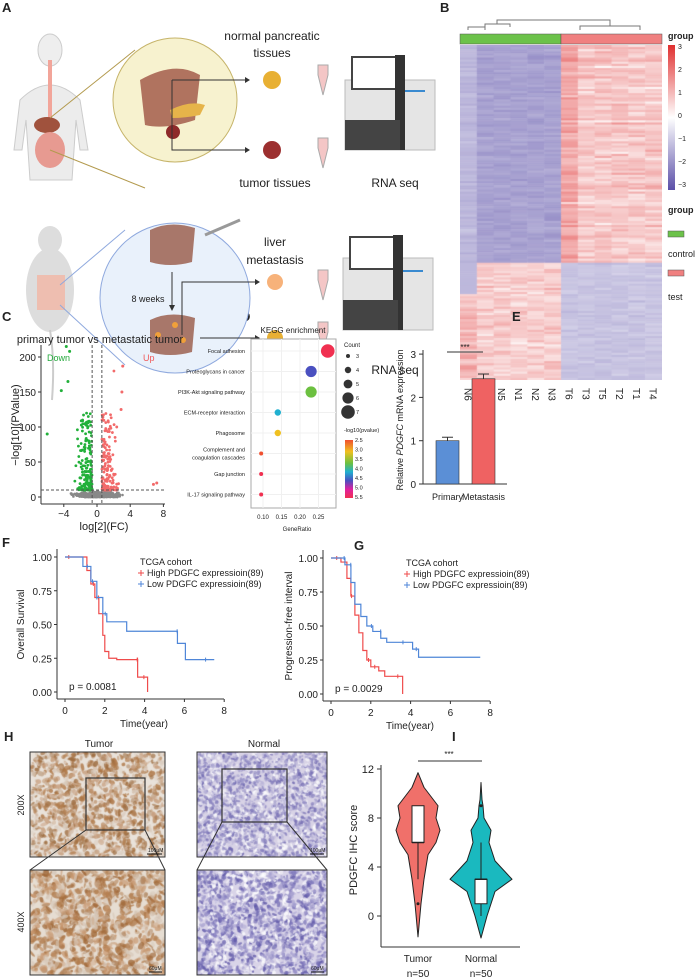 This screenshot has height=980, width=697. I want to click on tumor-icon, so click(173, 132).